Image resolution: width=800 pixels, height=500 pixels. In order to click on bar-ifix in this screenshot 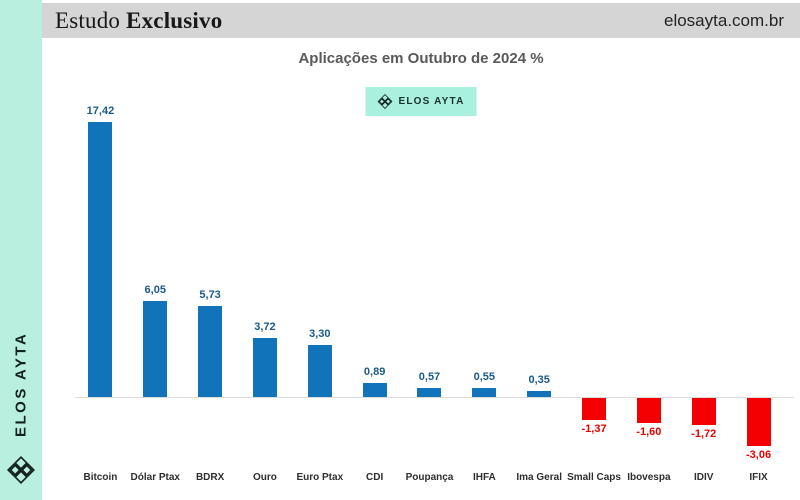, I will do `click(758, 422)`.